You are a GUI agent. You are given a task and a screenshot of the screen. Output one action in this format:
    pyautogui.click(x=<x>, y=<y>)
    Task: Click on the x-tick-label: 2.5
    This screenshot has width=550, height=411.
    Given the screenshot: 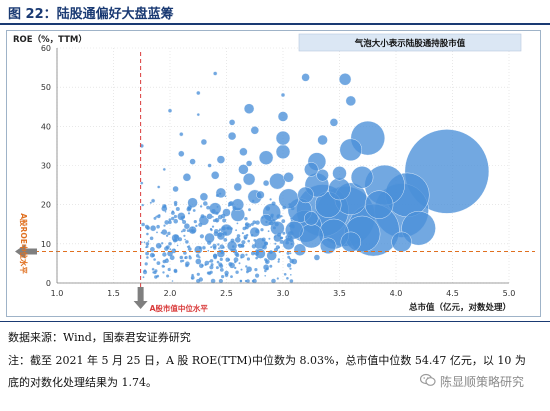 What is the action you would take?
    pyautogui.click(x=226, y=293)
    